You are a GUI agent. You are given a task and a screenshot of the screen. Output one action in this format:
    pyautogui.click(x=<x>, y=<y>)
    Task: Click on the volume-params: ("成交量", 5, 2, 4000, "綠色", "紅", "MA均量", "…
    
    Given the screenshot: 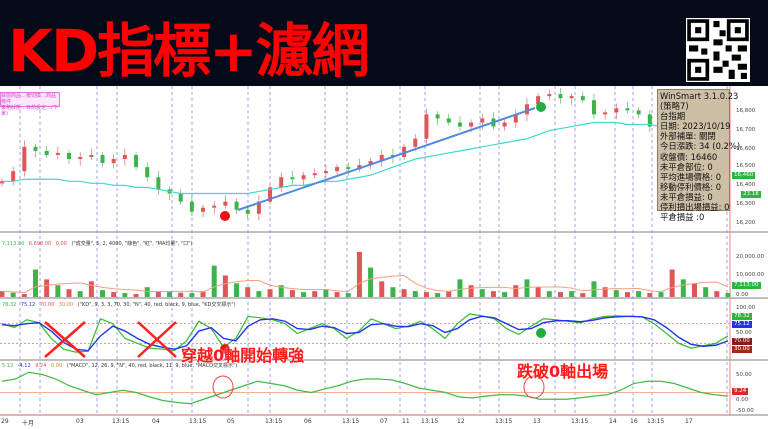 What is the action you would take?
    pyautogui.click(x=132, y=244)
    